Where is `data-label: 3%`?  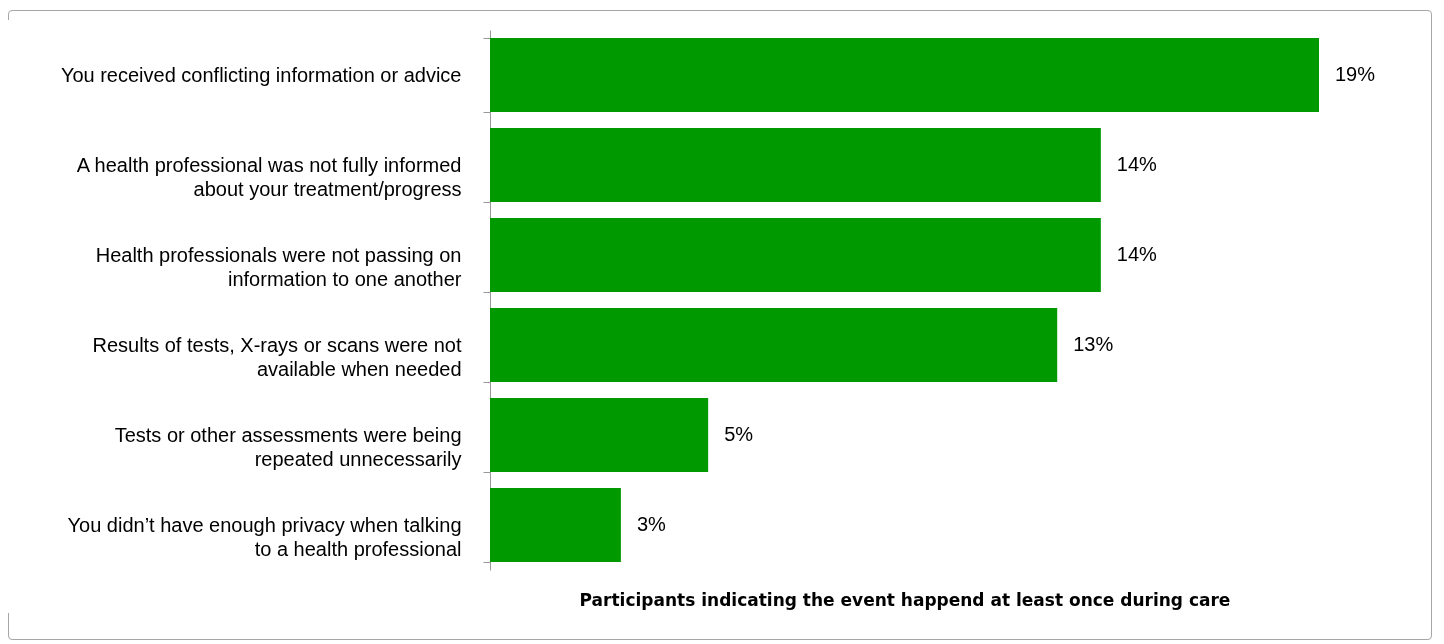 data-label: 3% is located at coordinates (651, 524).